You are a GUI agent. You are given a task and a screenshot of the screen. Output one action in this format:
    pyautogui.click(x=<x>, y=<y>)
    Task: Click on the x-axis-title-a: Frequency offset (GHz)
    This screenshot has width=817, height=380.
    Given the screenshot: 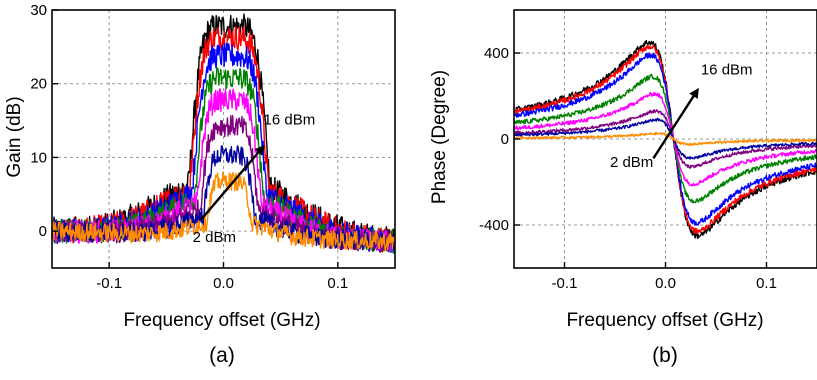 What is the action you would take?
    pyautogui.click(x=221, y=320)
    